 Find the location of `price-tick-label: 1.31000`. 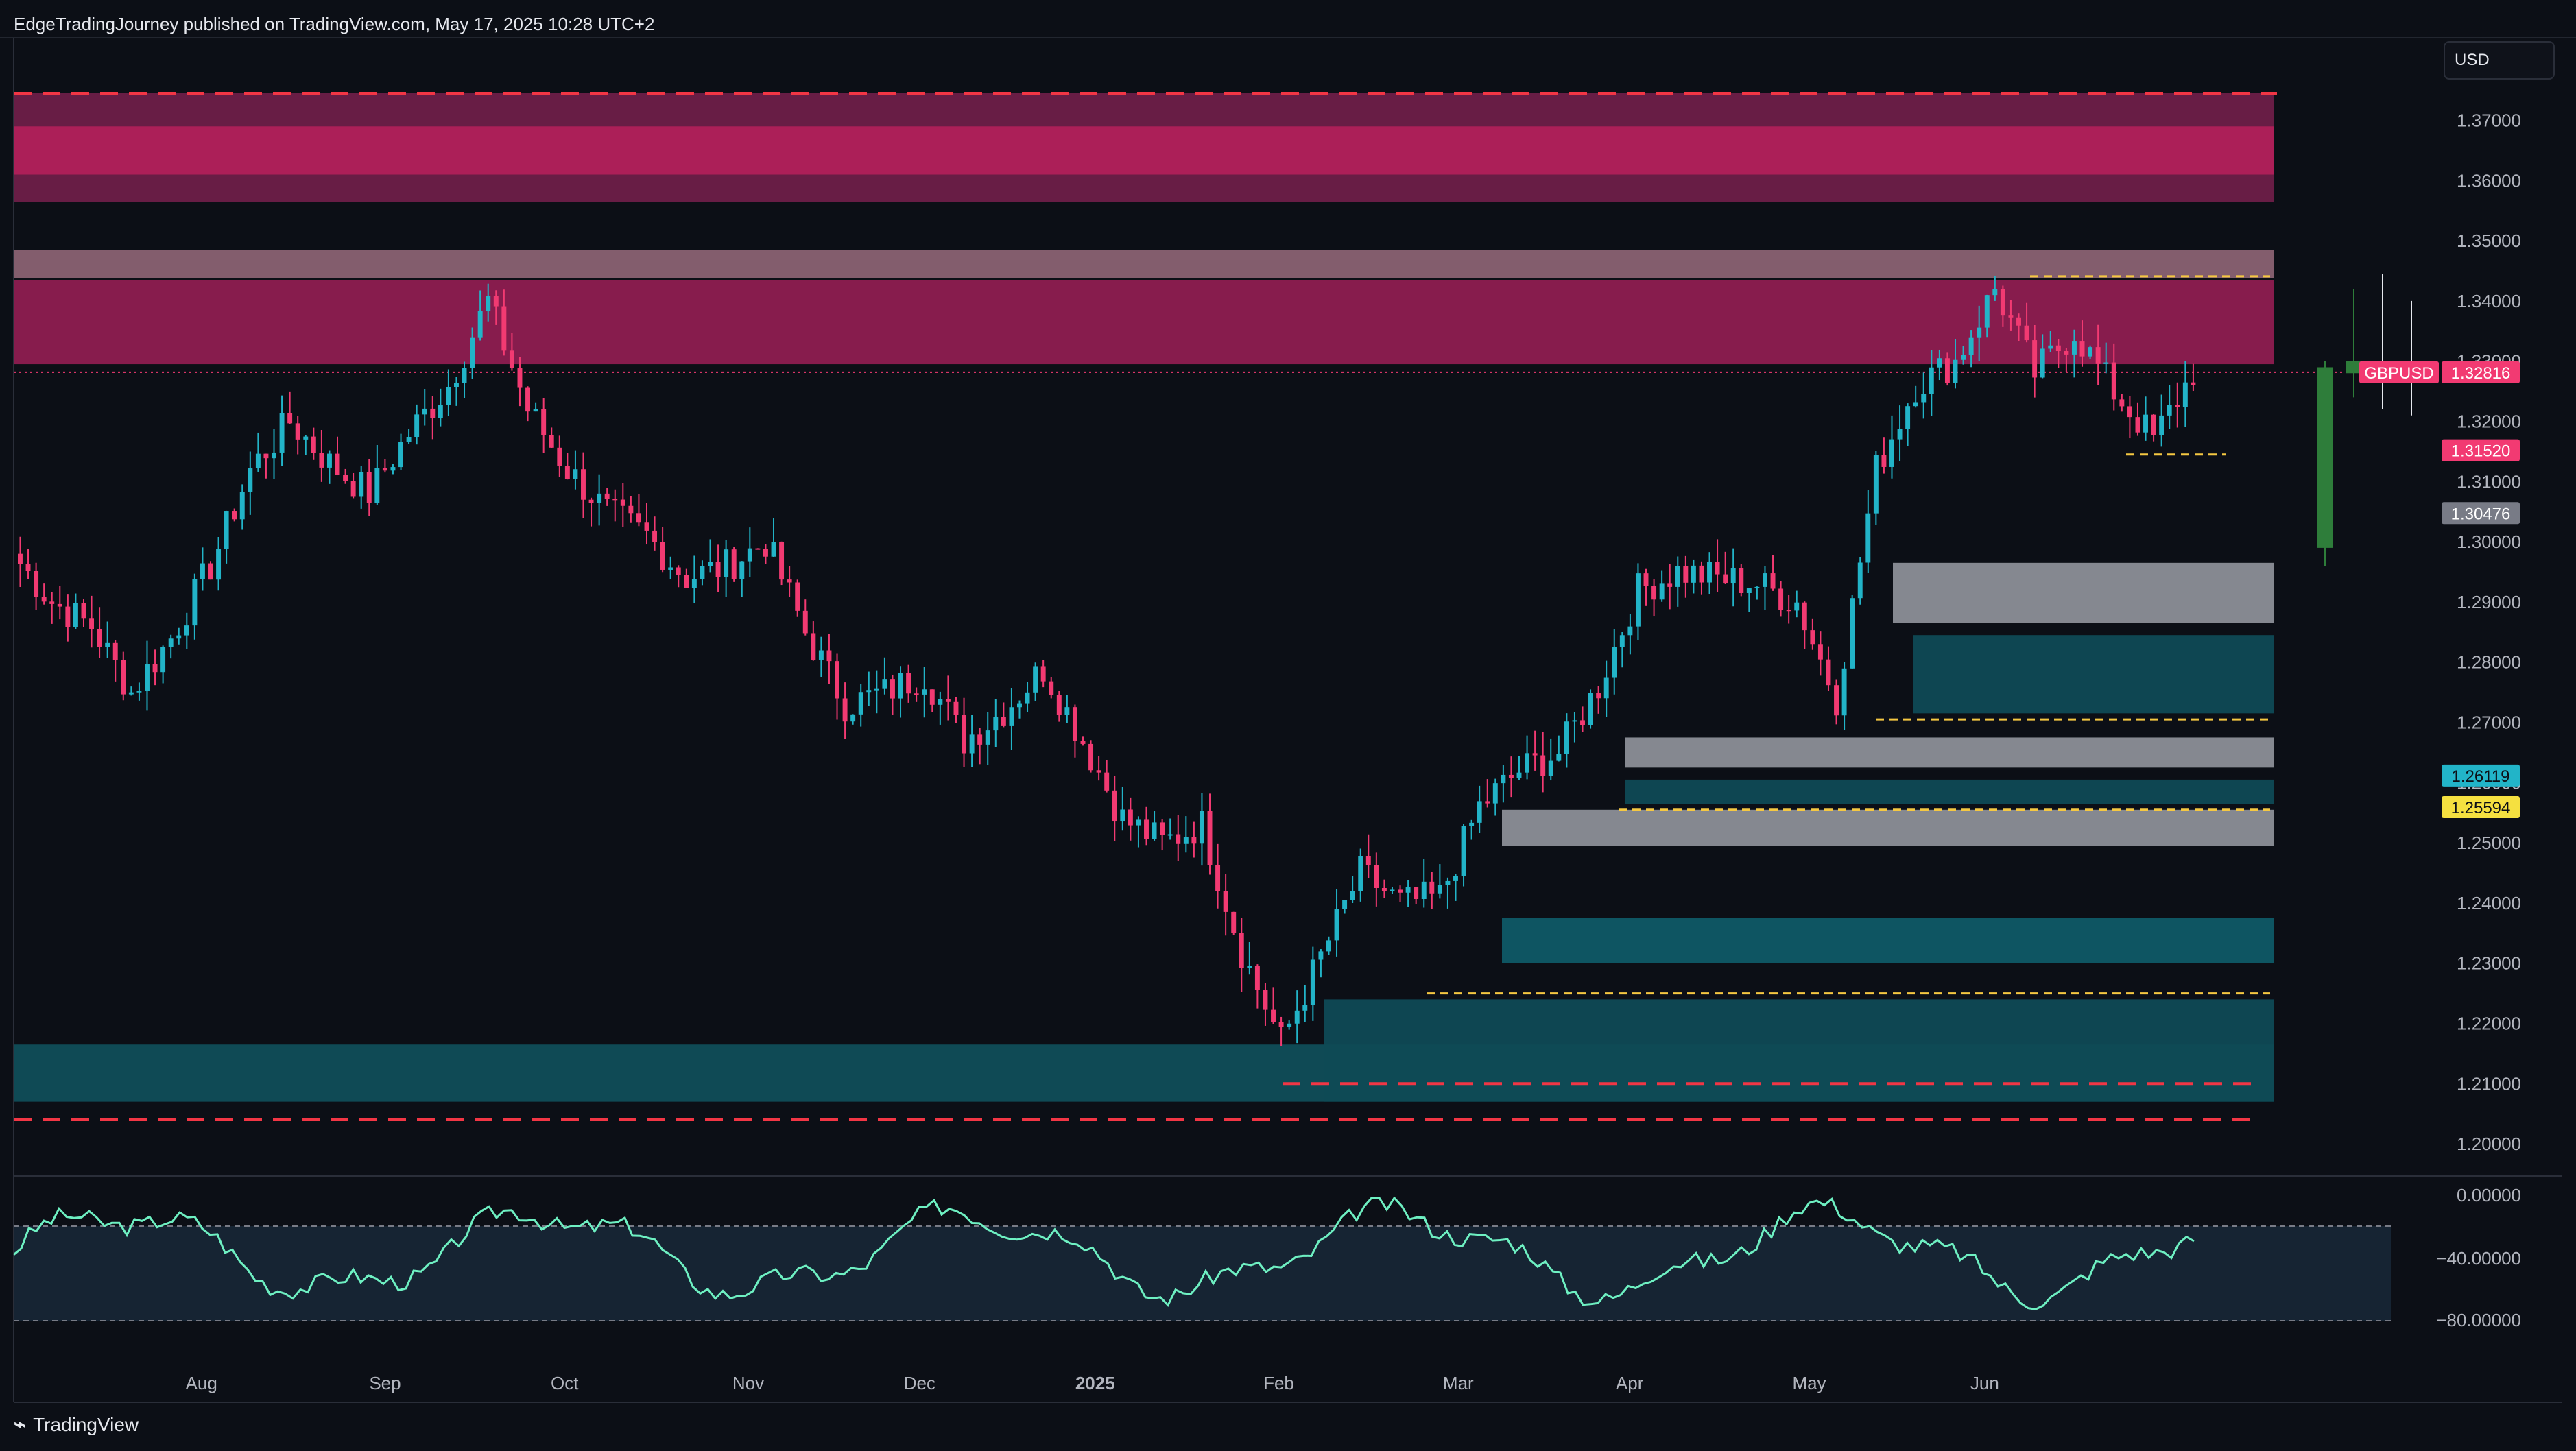

price-tick-label: 1.31000 is located at coordinates (2489, 482).